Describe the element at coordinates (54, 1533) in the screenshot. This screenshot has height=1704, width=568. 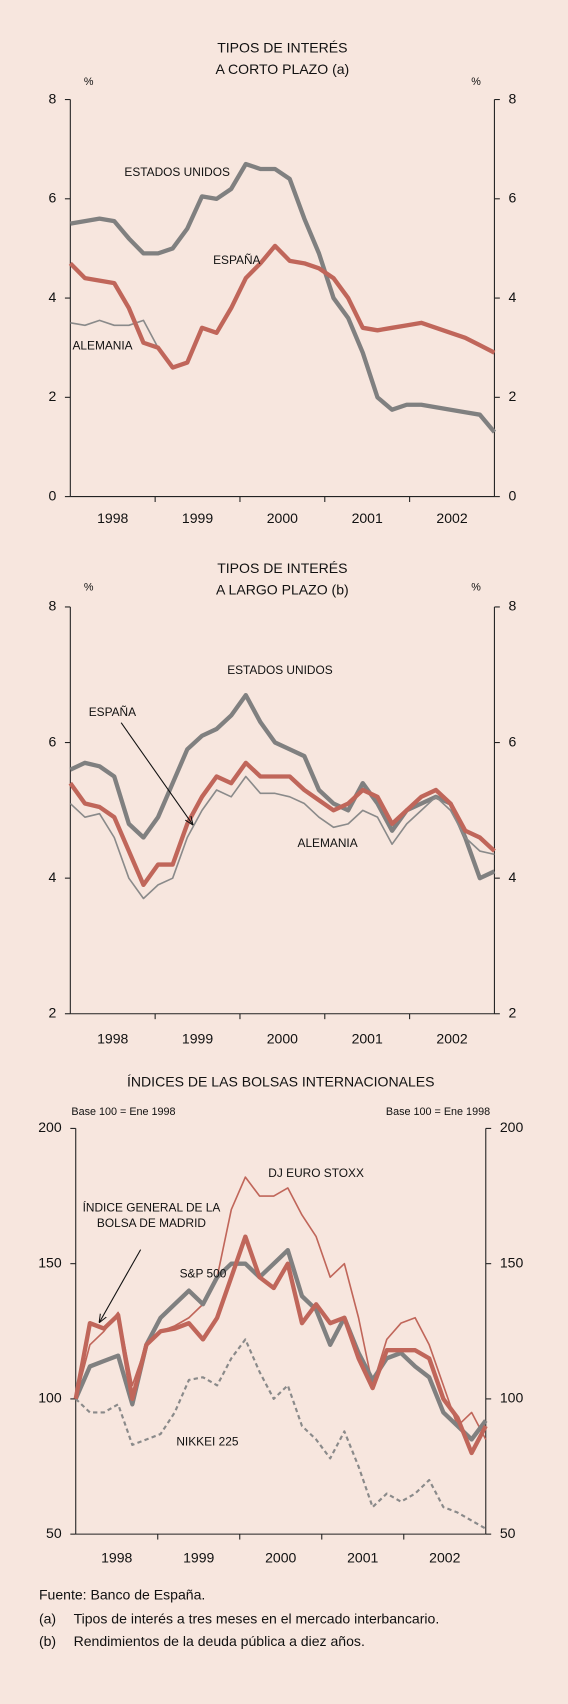
I see `y-tick-label: 50` at that location.